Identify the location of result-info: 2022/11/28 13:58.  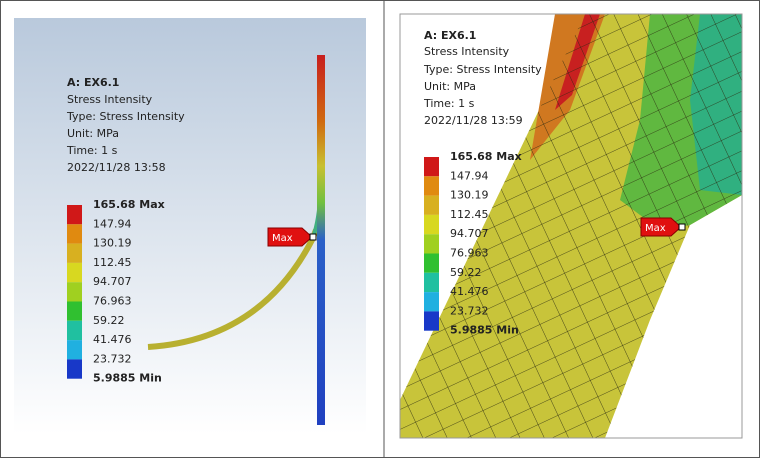
(116, 167).